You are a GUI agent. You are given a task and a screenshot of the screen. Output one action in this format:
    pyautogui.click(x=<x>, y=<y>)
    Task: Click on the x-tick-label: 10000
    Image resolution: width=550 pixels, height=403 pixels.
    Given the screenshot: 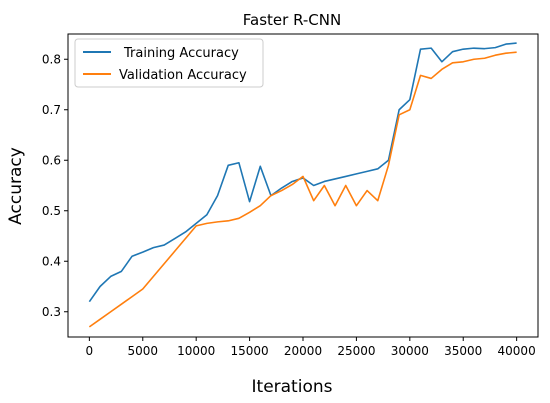 What is the action you would take?
    pyautogui.click(x=196, y=351)
    